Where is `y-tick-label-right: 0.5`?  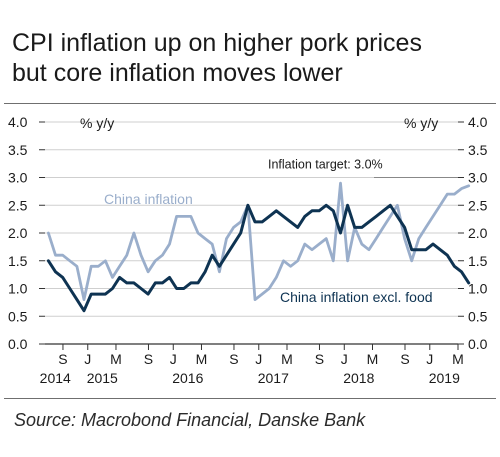 y-tick-label-right: 0.5 is located at coordinates (478, 316).